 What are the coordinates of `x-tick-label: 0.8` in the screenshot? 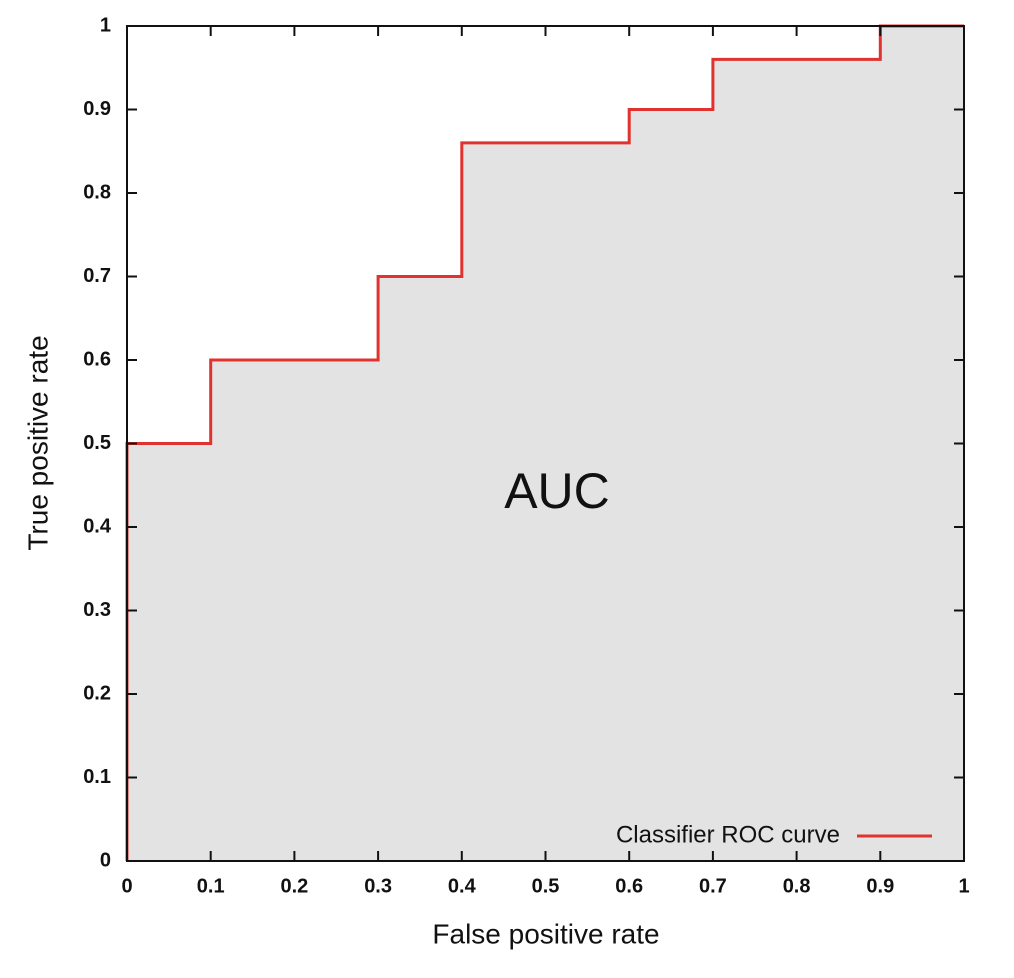 It's located at (797, 886).